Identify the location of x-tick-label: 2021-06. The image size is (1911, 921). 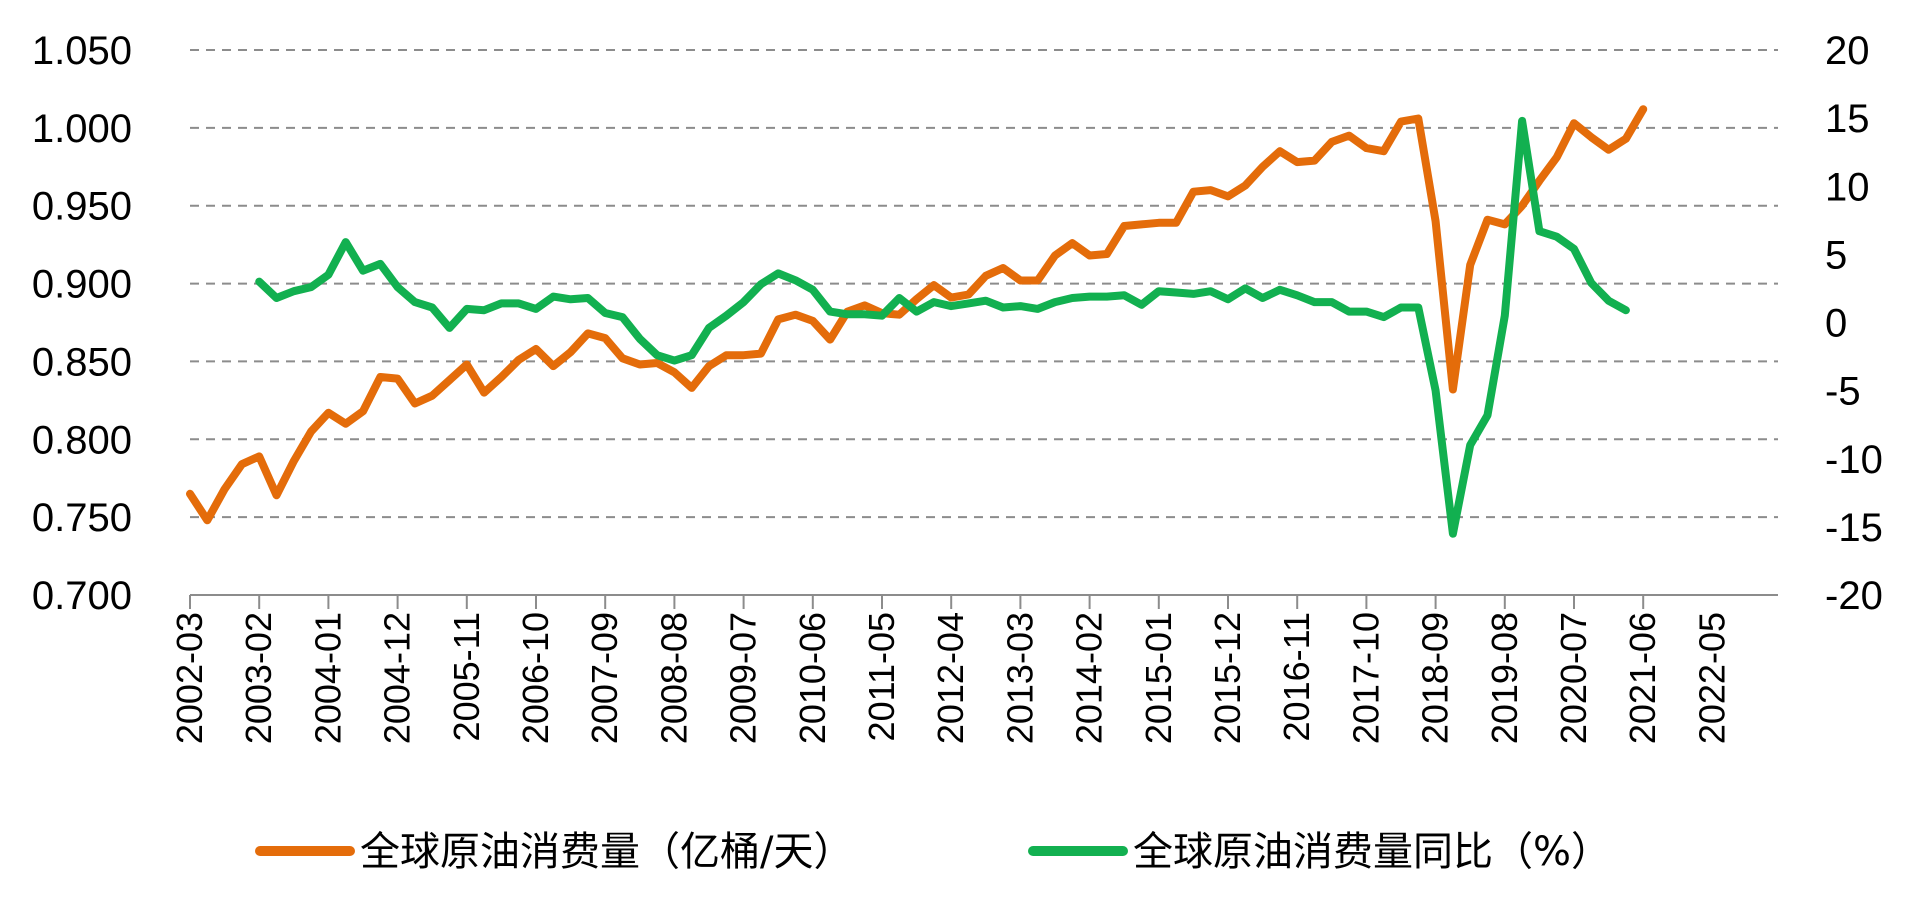
(1642, 678).